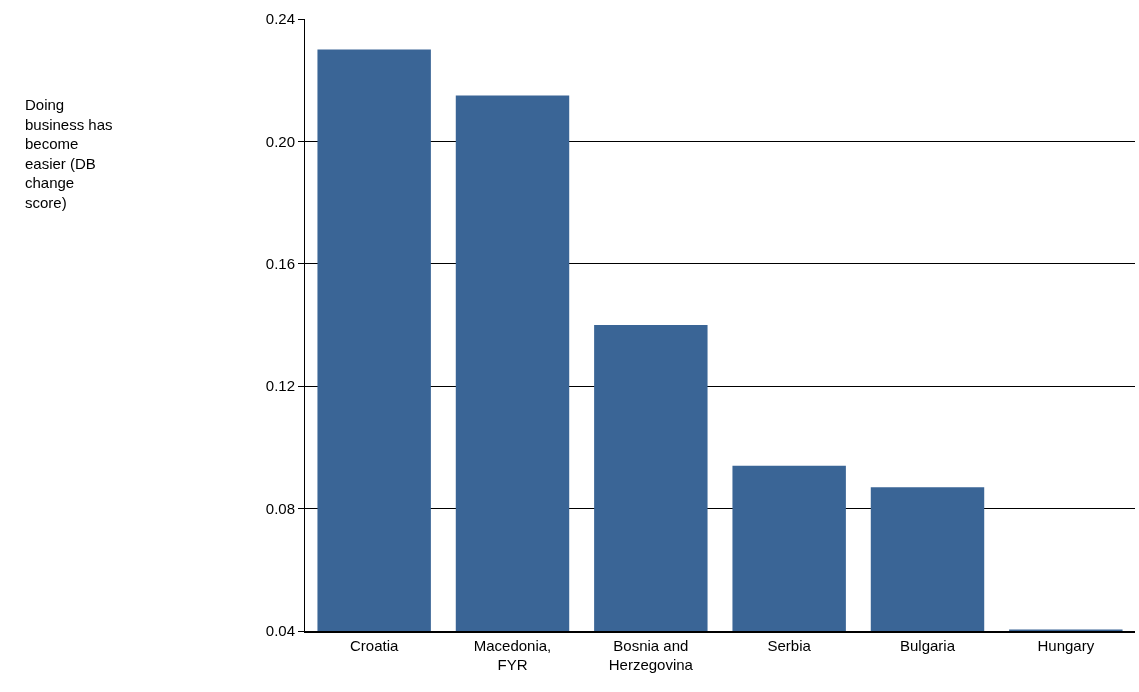 The width and height of the screenshot is (1139, 692). What do you see at coordinates (651, 655) in the screenshot?
I see `x-tick-label: Bosnia and Herzegovina` at bounding box center [651, 655].